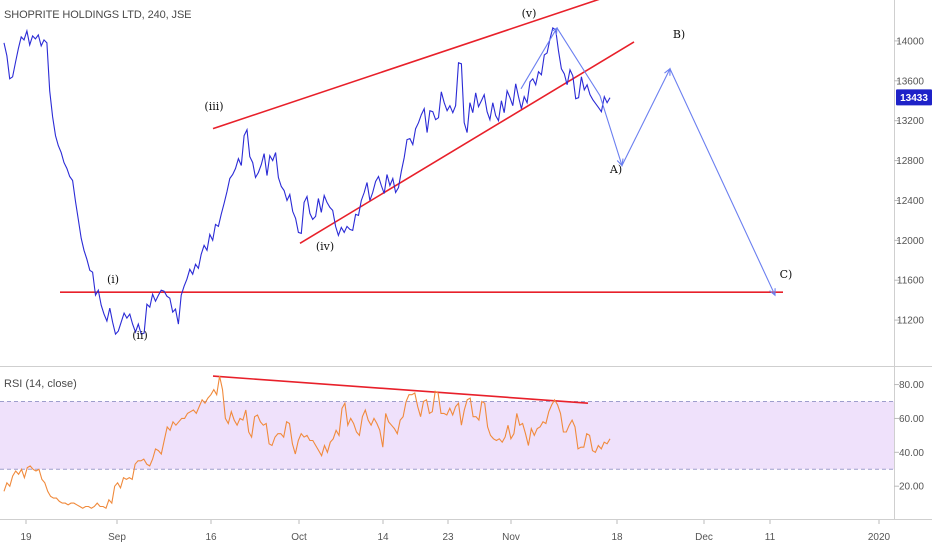 This screenshot has height=550, width=932. I want to click on price-tick-label: 12000, so click(910, 241).